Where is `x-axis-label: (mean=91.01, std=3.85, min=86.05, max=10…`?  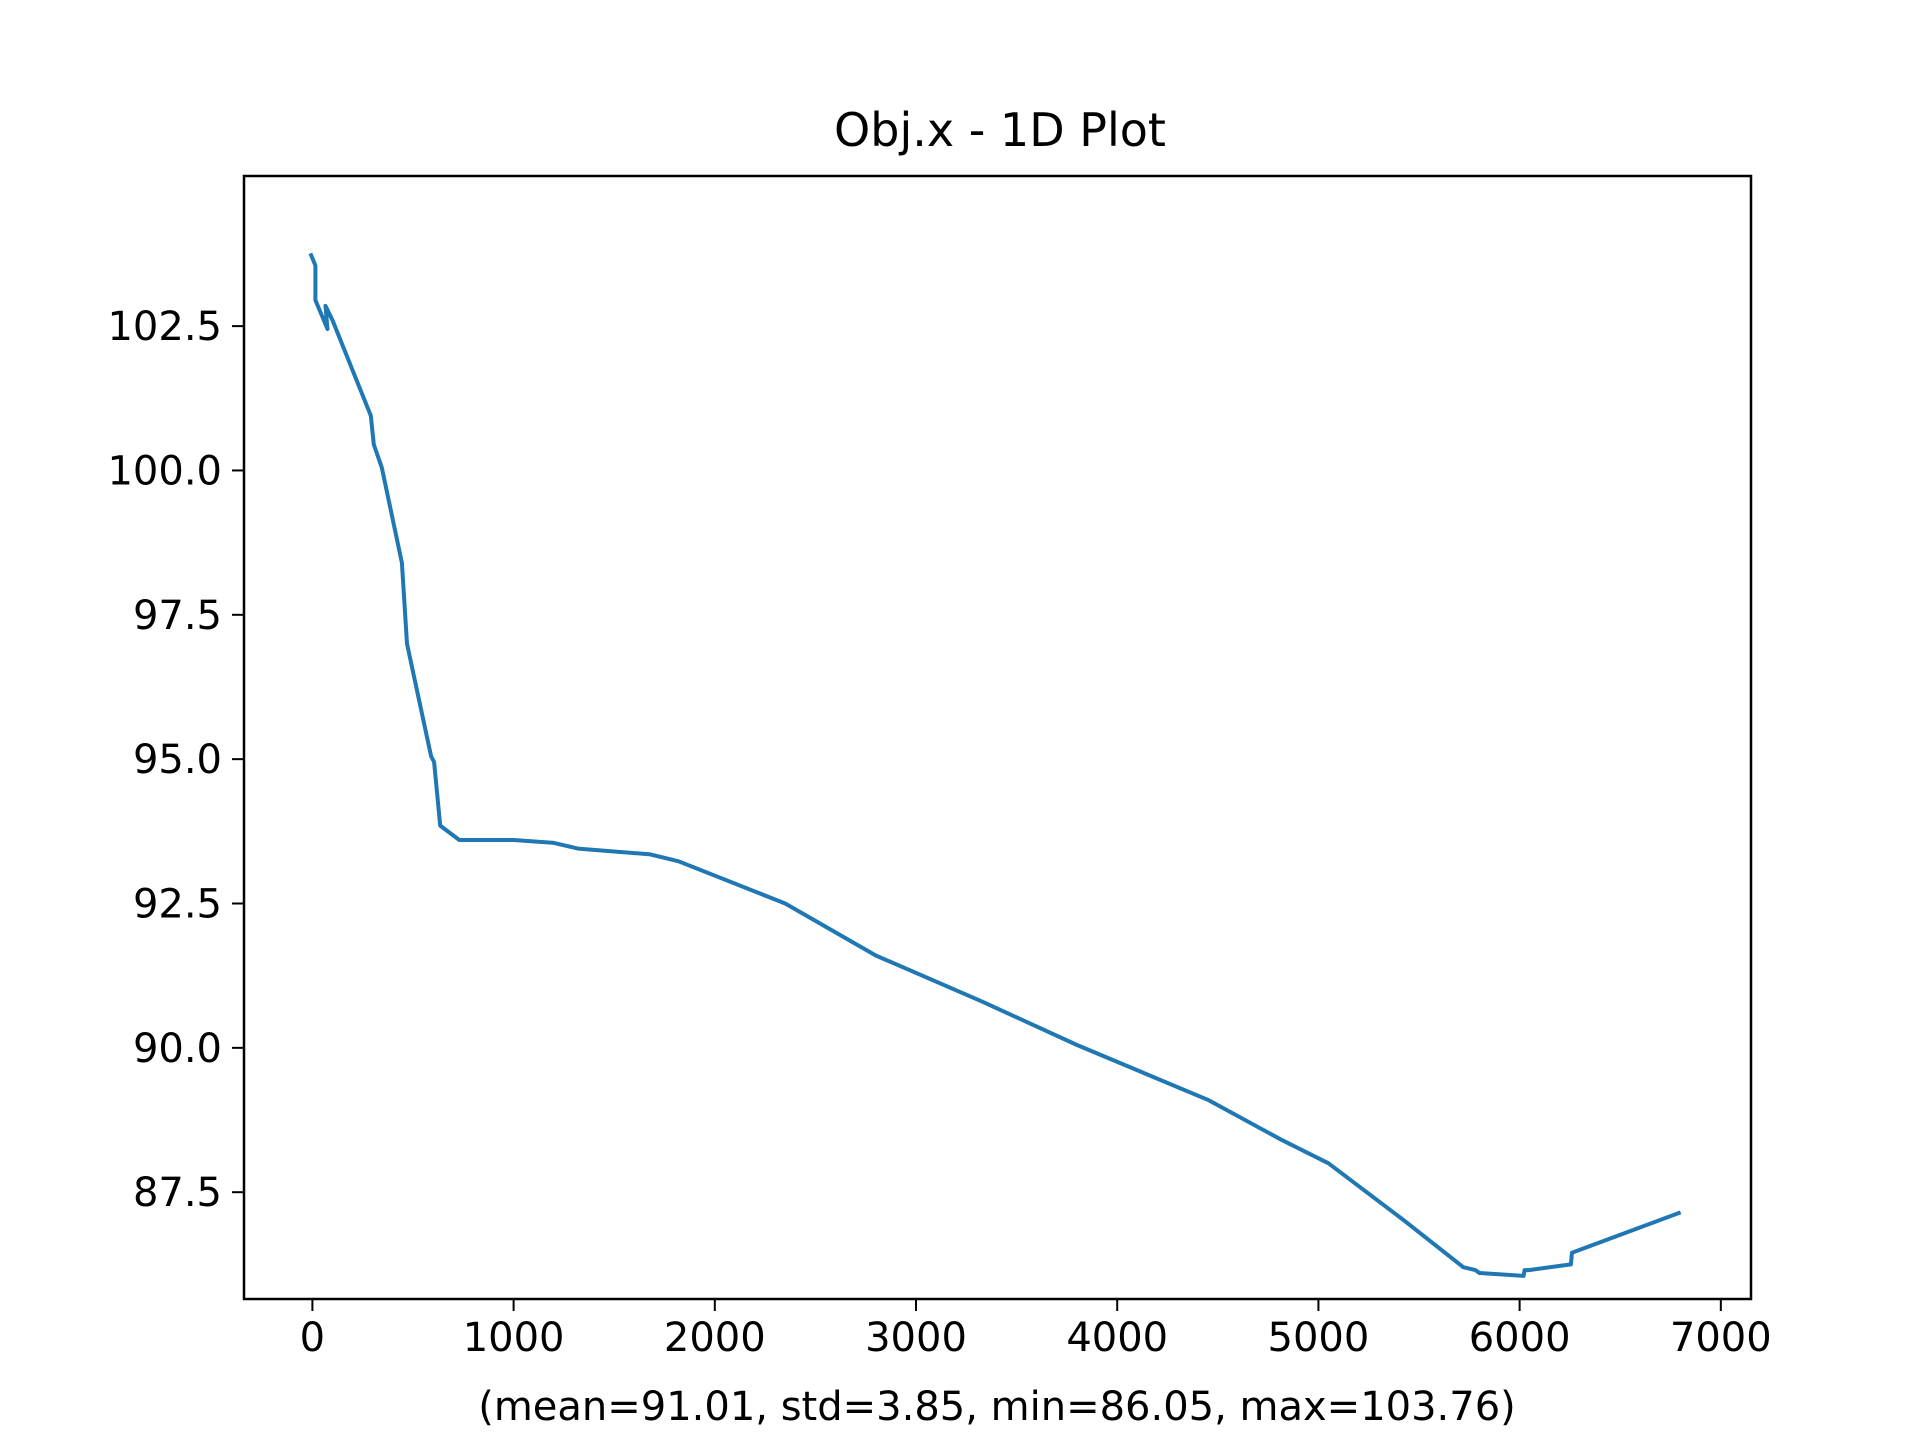 x-axis-label: (mean=91.01, std=3.85, min=86.05, max=10… is located at coordinates (997, 1407).